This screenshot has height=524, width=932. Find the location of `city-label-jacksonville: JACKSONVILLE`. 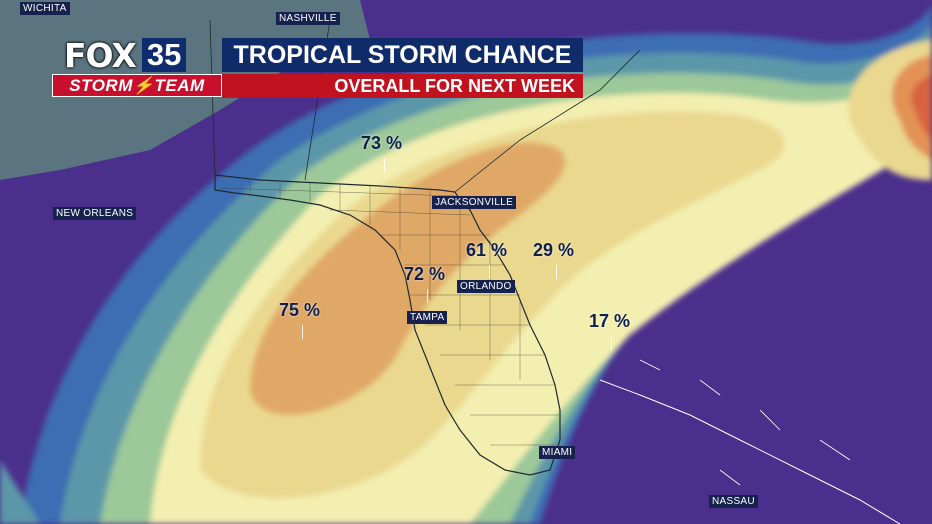

city-label-jacksonville: JACKSONVILLE is located at coordinates (474, 202).